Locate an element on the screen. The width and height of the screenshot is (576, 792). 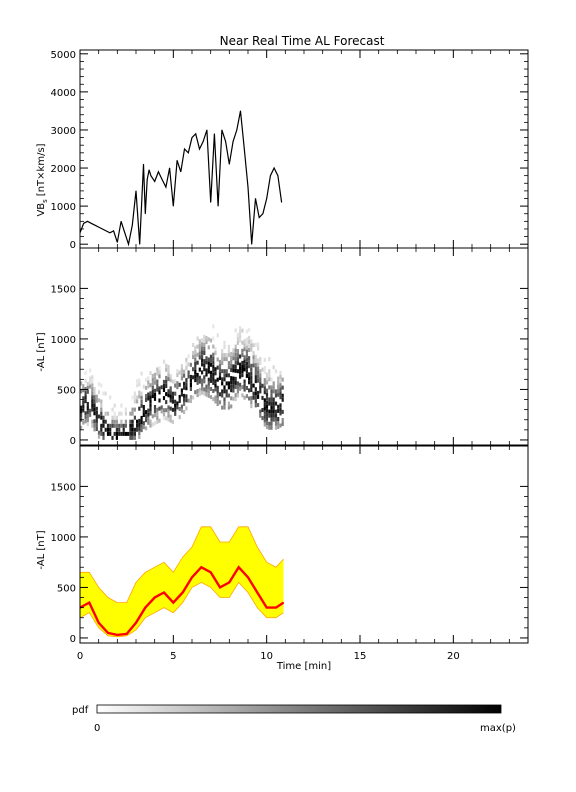
colorbar-max-label: max(p) is located at coordinates (498, 728).